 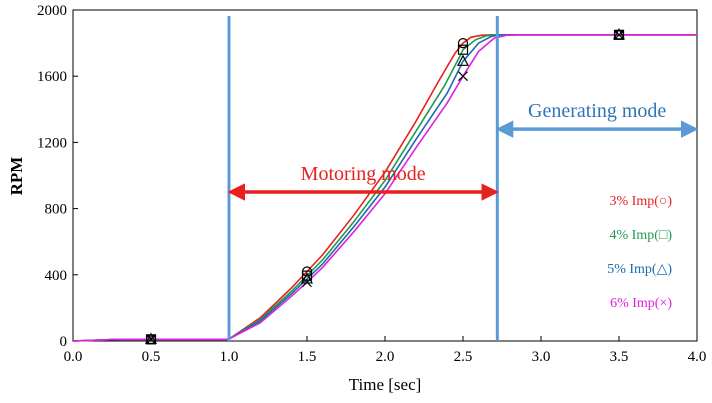 I want to click on mode-label-2: Generating mode, so click(x=597, y=111).